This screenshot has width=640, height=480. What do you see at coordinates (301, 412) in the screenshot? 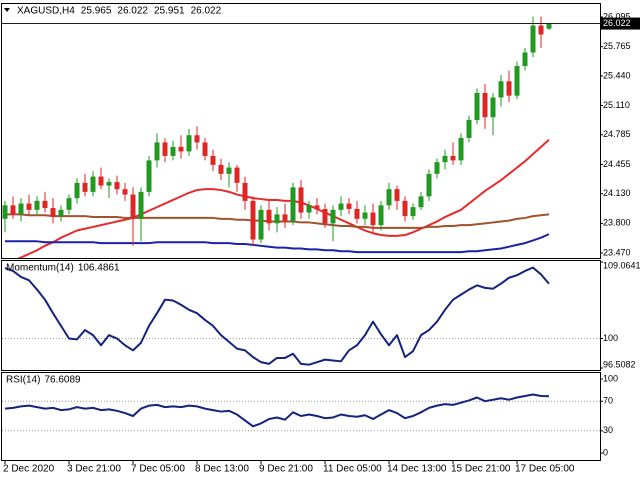
I see `panel-plot` at bounding box center [301, 412].